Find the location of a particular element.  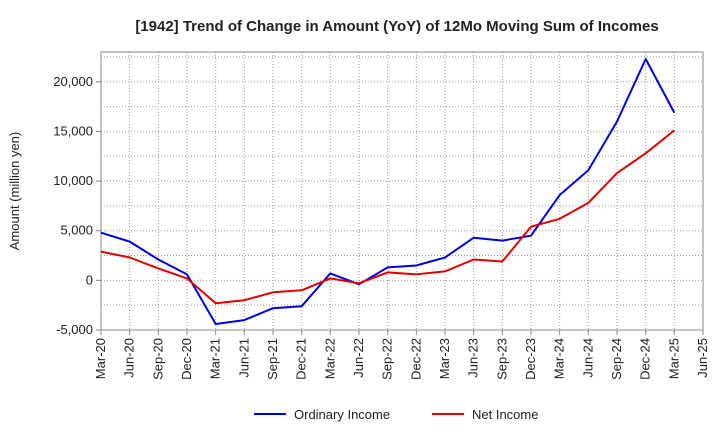

x-tick-label: Sep-22 is located at coordinates (387, 359).